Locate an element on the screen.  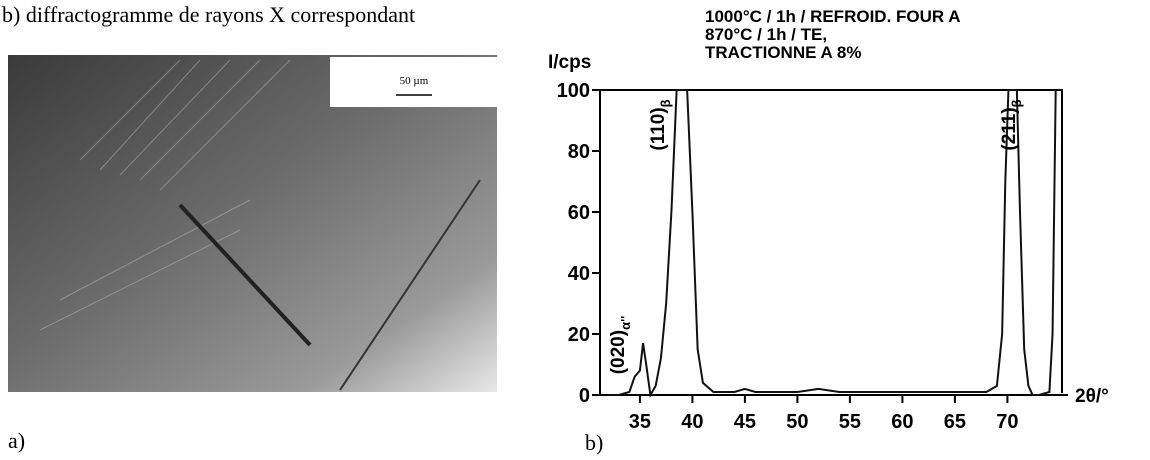
y-tick-label: 60 is located at coordinates (579, 213).